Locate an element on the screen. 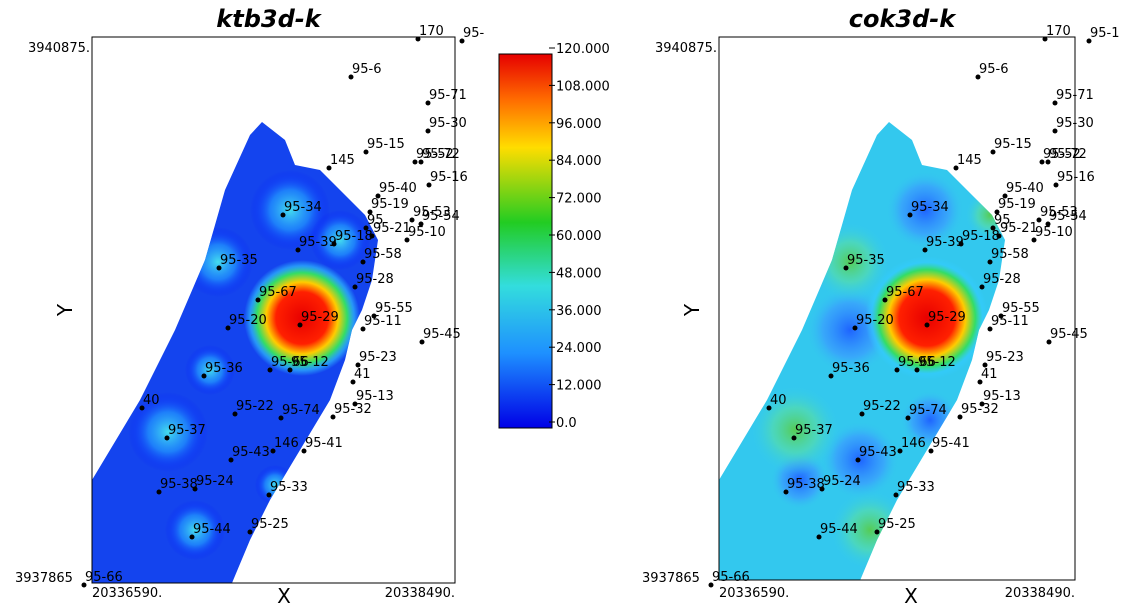 The height and width of the screenshot is (615, 1122). well-label: 95-38 is located at coordinates (806, 484).